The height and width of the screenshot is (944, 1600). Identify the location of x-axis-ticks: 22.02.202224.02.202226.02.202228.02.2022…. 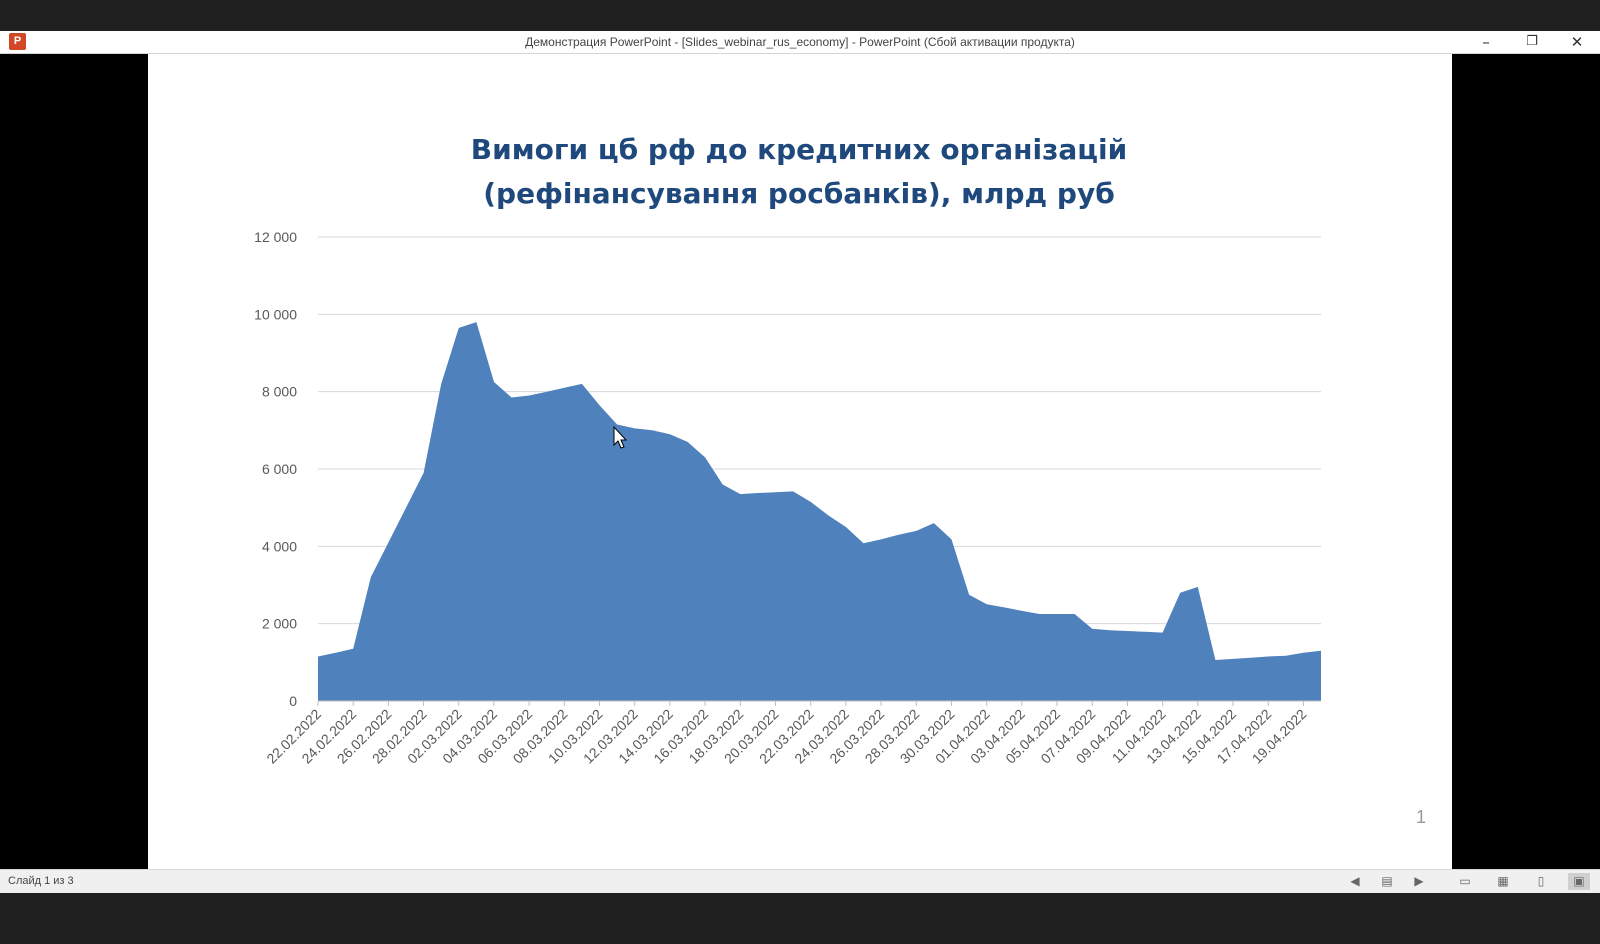
(786, 734).